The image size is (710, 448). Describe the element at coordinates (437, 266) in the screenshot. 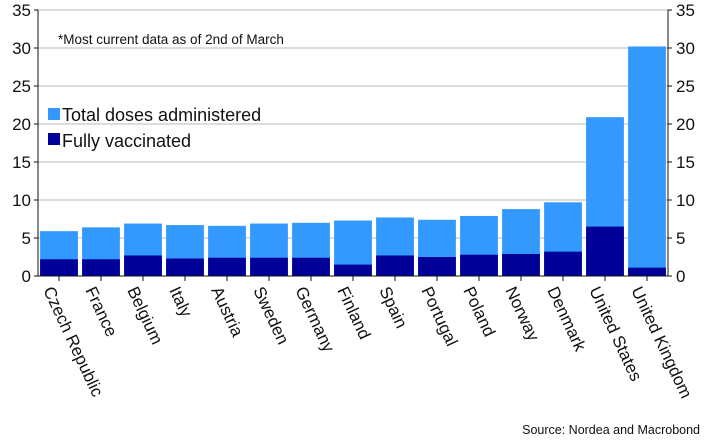

I see `bar-fully-vaccinated-portugal` at that location.